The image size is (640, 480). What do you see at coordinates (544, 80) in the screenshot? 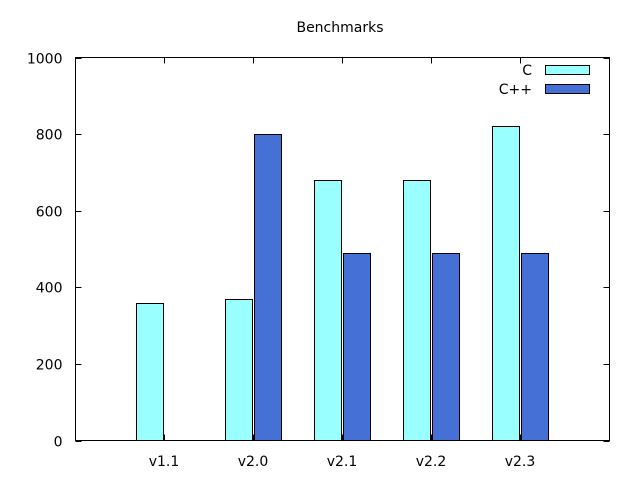
I see `legend: C C++` at bounding box center [544, 80].